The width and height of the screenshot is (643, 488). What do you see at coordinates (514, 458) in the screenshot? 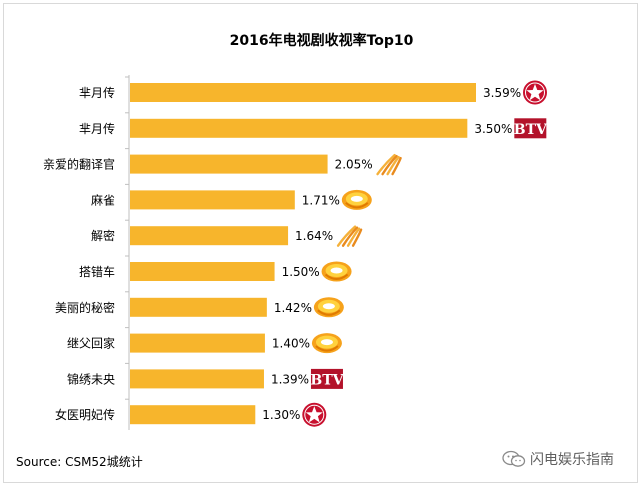
I see `wechat-icon` at bounding box center [514, 458].